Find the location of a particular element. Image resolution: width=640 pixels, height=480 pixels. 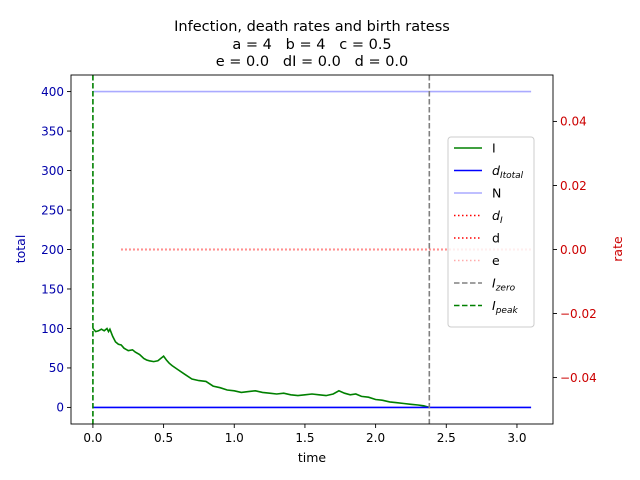

y-left-tick-label: 400 is located at coordinates (52, 92).